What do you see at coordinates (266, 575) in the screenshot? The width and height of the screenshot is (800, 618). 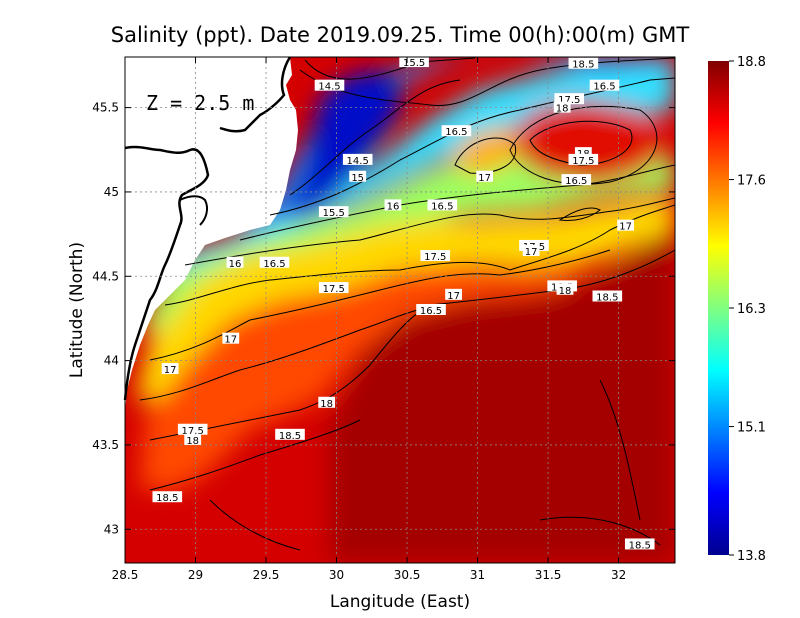 I see `x-tick-label: 29.5` at bounding box center [266, 575].